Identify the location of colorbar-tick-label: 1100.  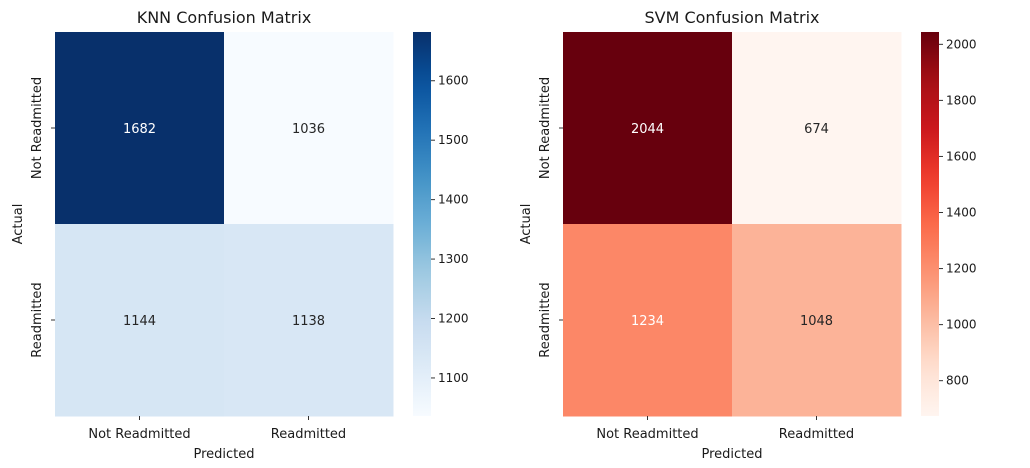
(453, 378).